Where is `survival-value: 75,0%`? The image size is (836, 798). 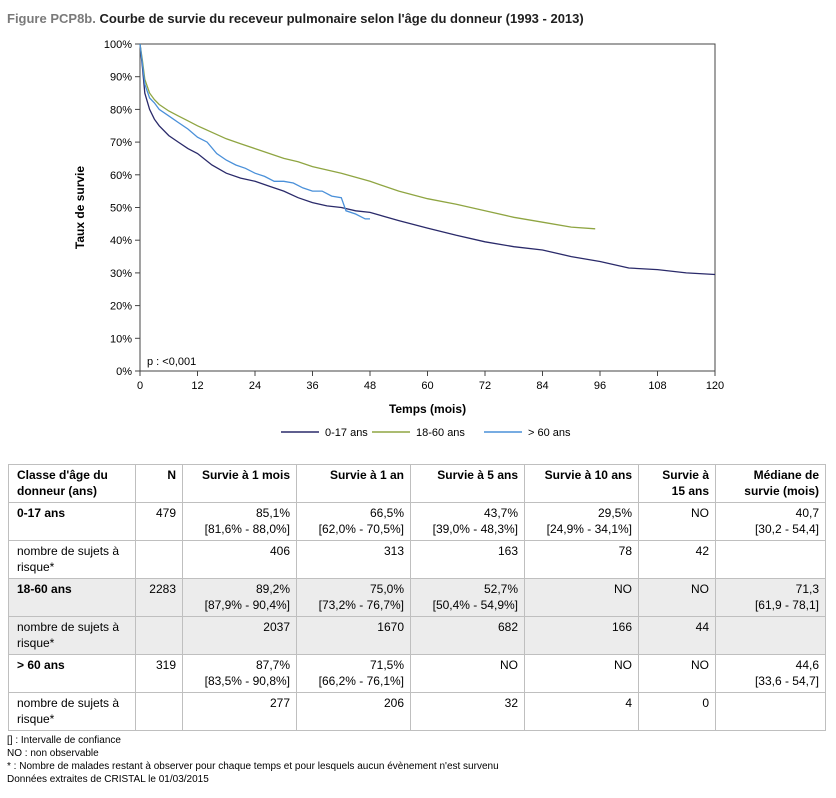
survival-value: 75,0% is located at coordinates (386, 589).